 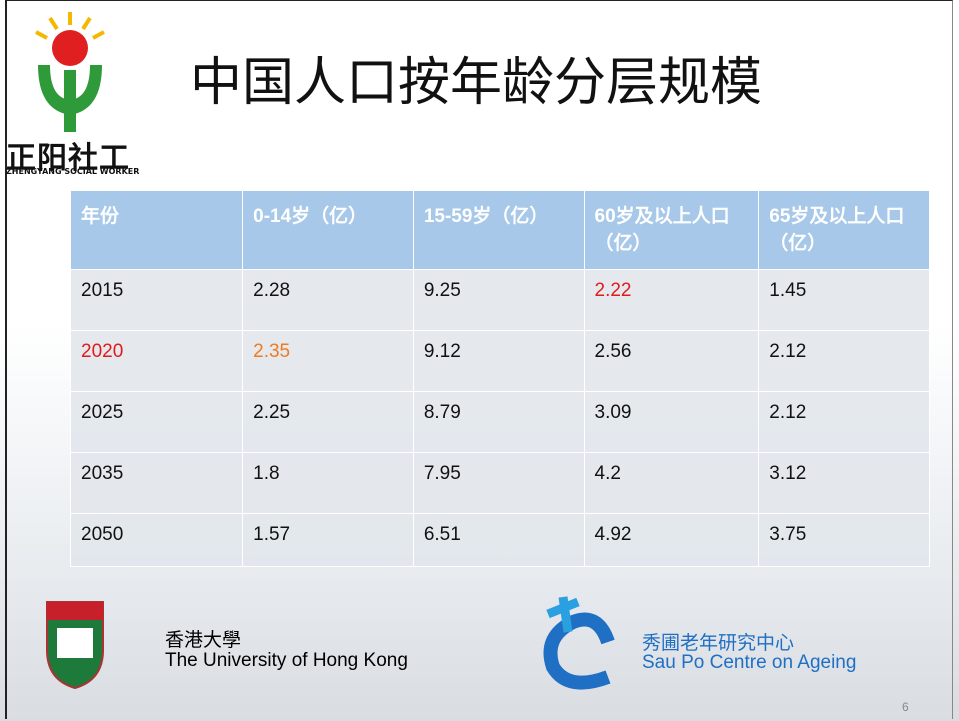 I want to click on table-row: 2015 2.28 9.25 2.22 1.45, so click(x=499, y=300).